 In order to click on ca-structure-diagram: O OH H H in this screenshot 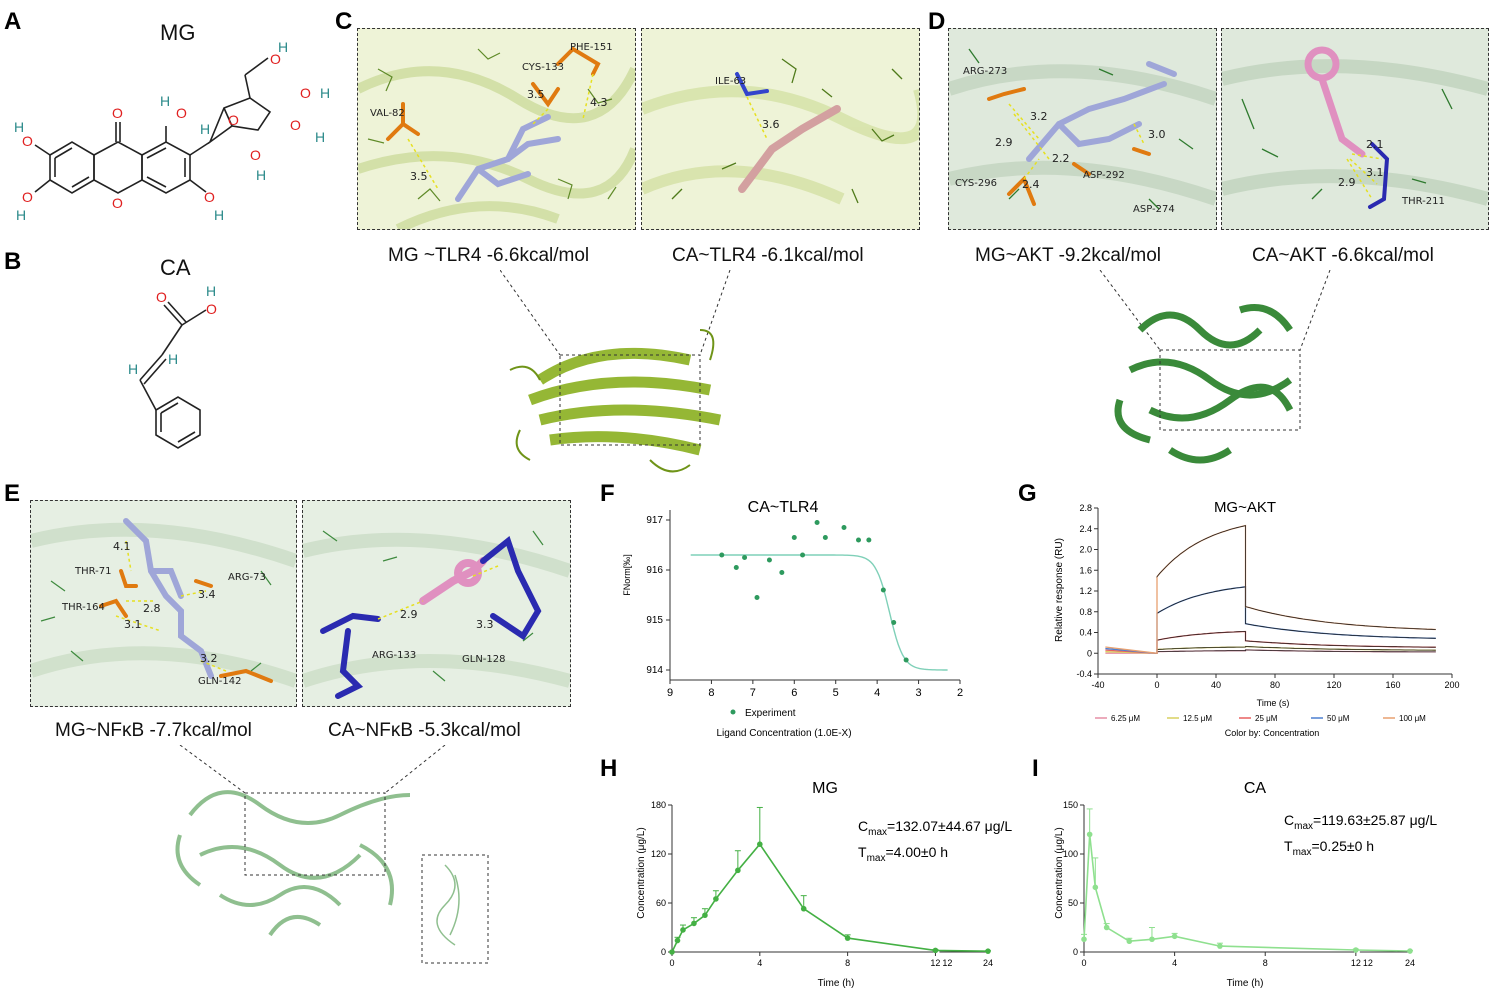, I will do `click(172, 366)`.